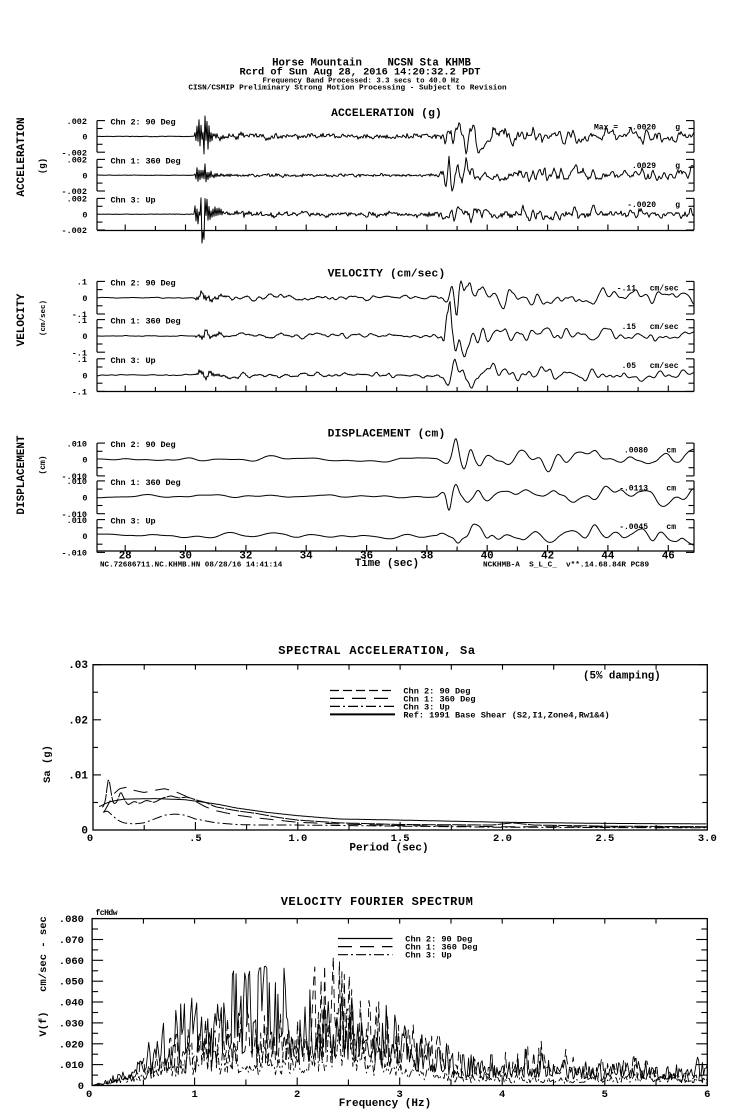  I want to click on svg-text: 28, so click(125, 556).